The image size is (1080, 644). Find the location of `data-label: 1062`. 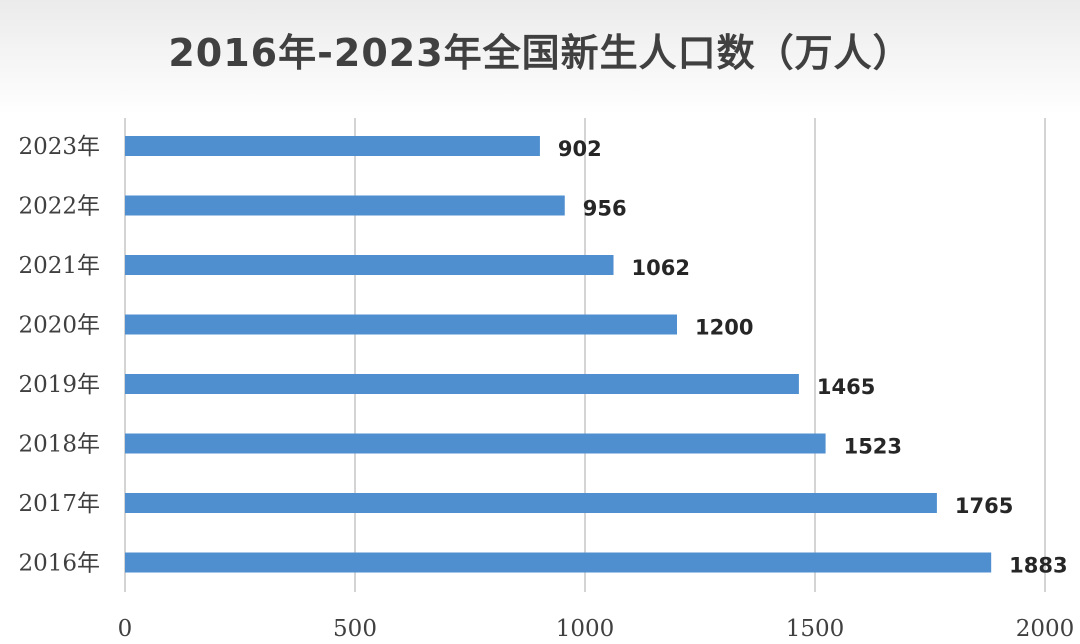

data-label: 1062 is located at coordinates (661, 268).